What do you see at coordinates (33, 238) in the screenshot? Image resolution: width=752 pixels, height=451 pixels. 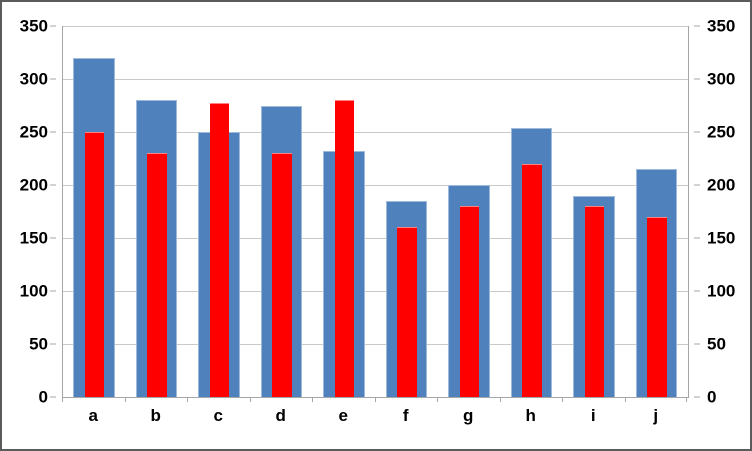 I see `y-axis-label-left-150: 150` at bounding box center [33, 238].